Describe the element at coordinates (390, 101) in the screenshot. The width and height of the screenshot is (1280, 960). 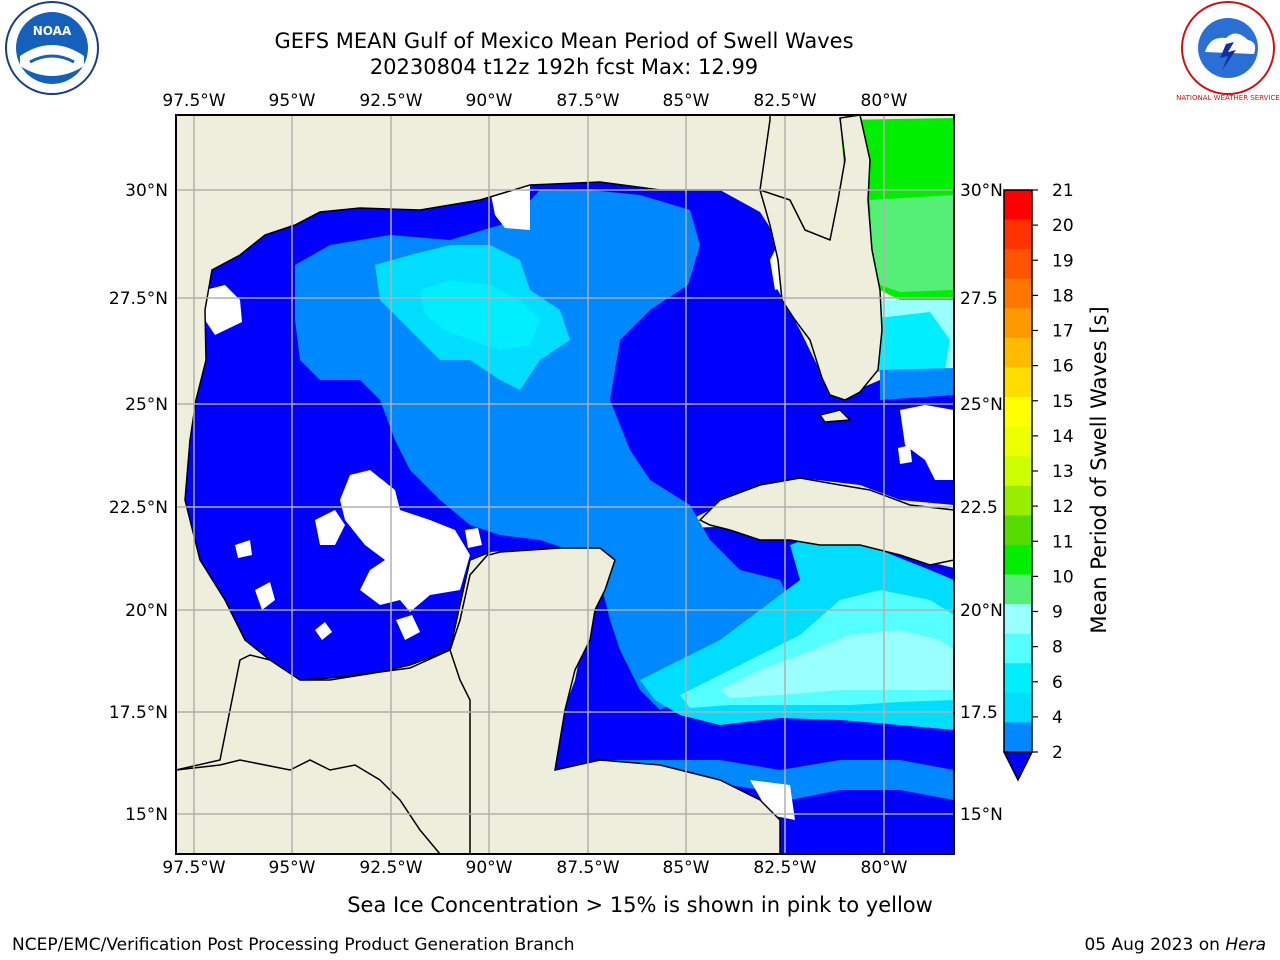
I see `lon-label-top: 92.5°W` at that location.